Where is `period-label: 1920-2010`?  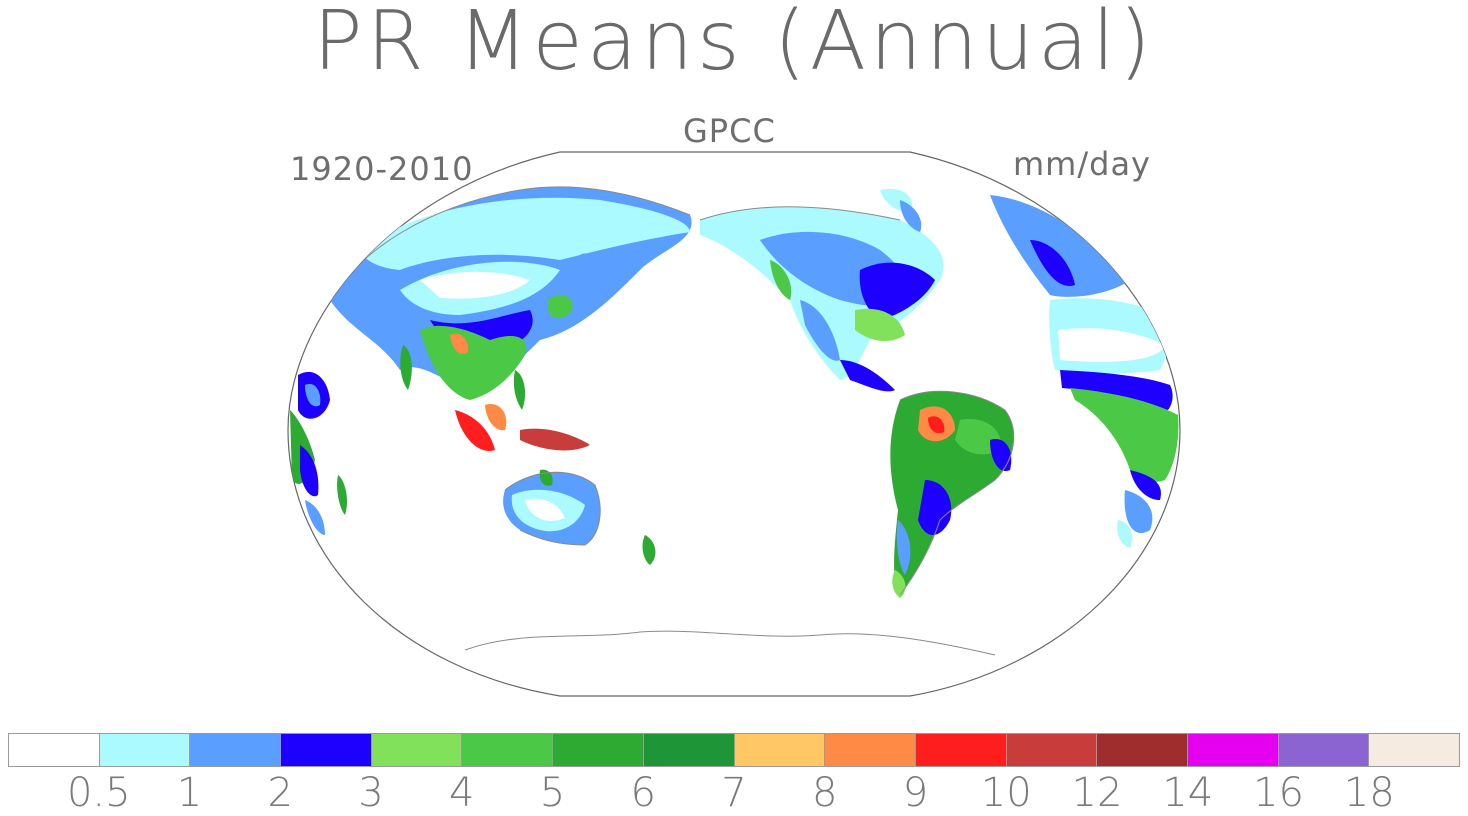
period-label: 1920-2010 is located at coordinates (382, 169).